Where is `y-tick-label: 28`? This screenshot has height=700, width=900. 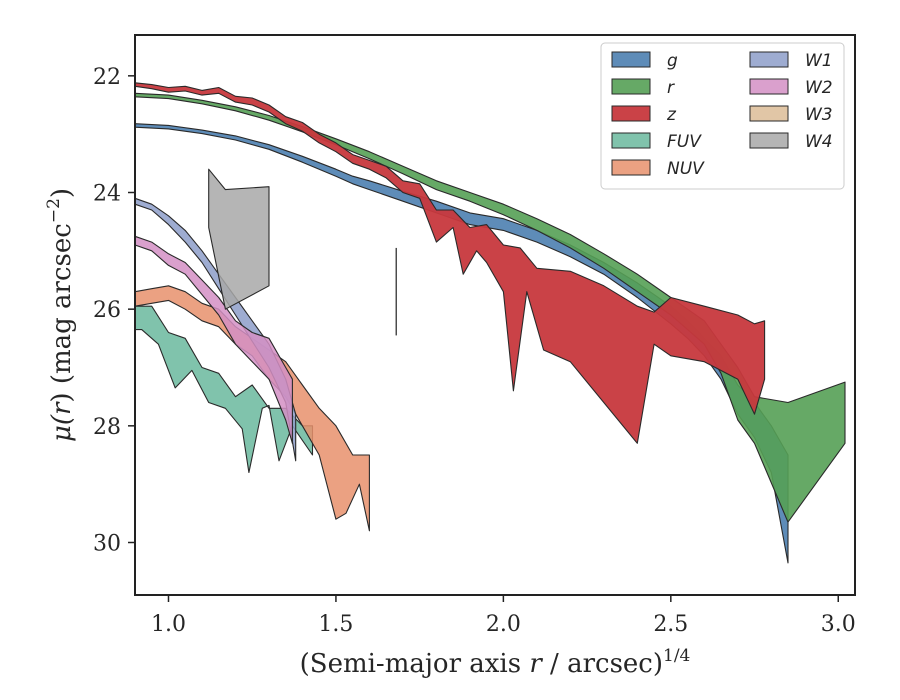
y-tick-label: 28 is located at coordinates (107, 427).